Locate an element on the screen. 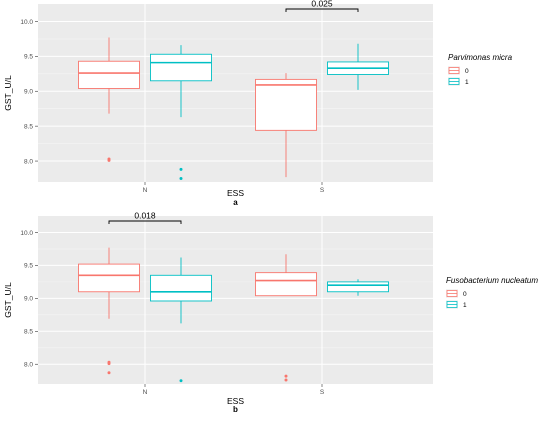  legend: Fusobacterium nucleatum 0 1 is located at coordinates (492, 292).